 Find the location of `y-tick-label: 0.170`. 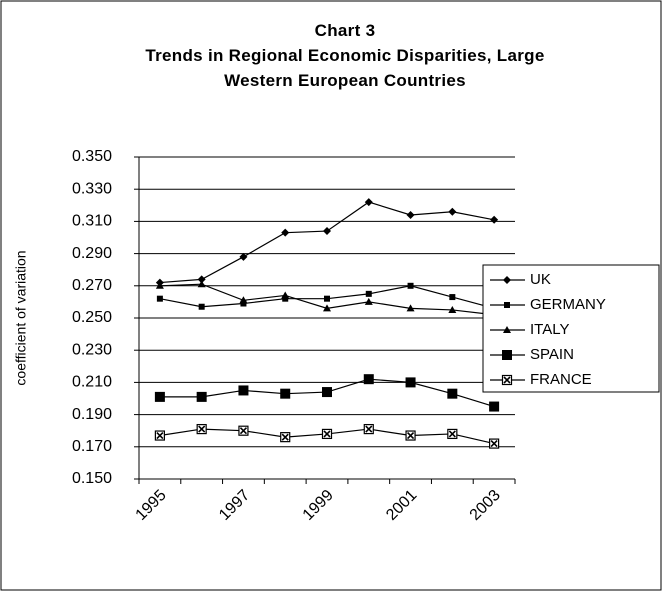

y-tick-label: 0.170 is located at coordinates (92, 446).